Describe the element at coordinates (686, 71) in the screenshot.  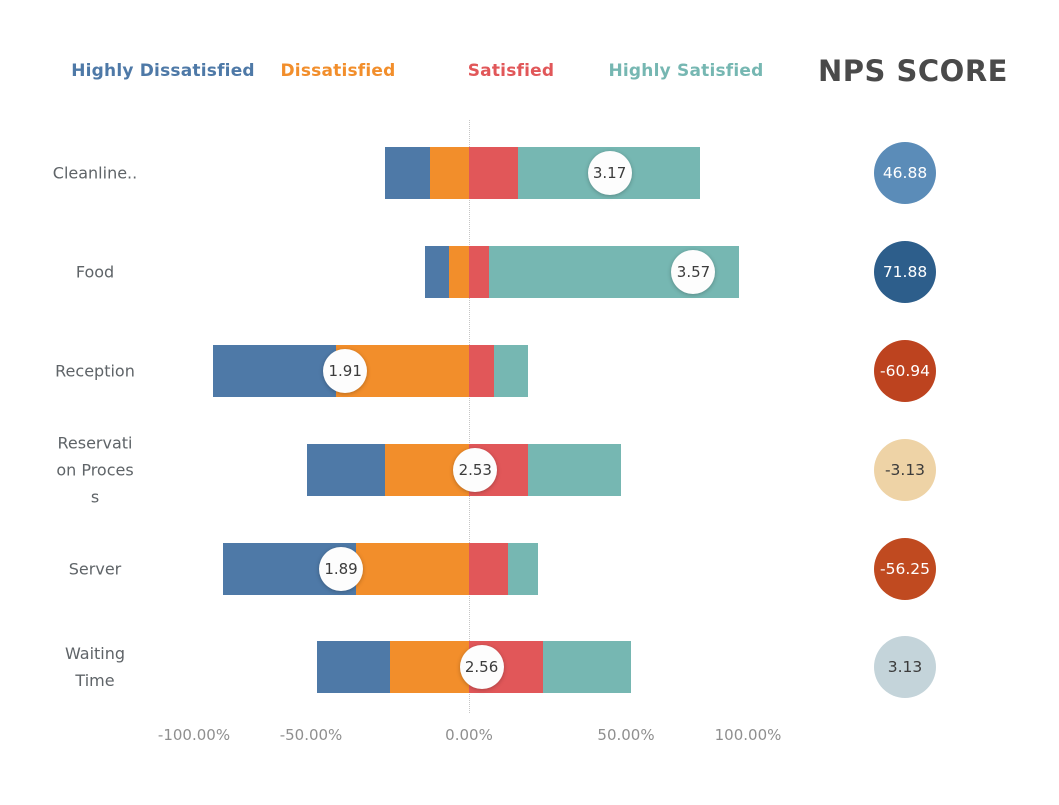
I see `legend-item-highly-satisfied: Highly Satisfied` at that location.